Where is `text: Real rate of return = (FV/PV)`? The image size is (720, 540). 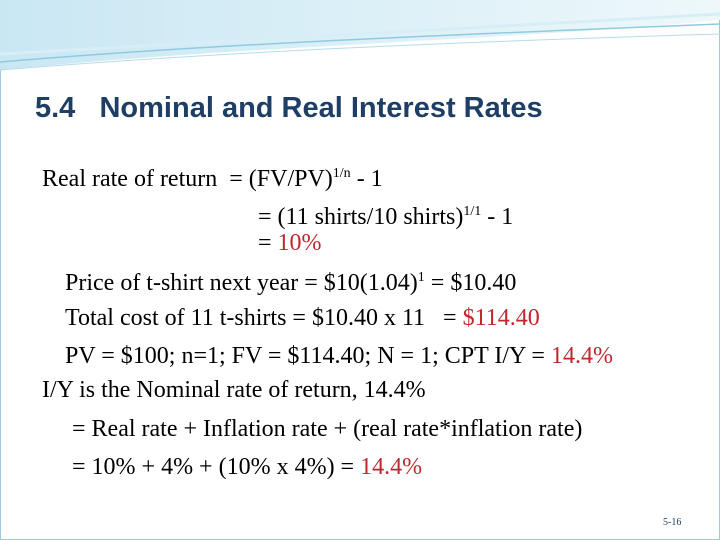
text: Real rate of return = (FV/PV) is located at coordinates (187, 179).